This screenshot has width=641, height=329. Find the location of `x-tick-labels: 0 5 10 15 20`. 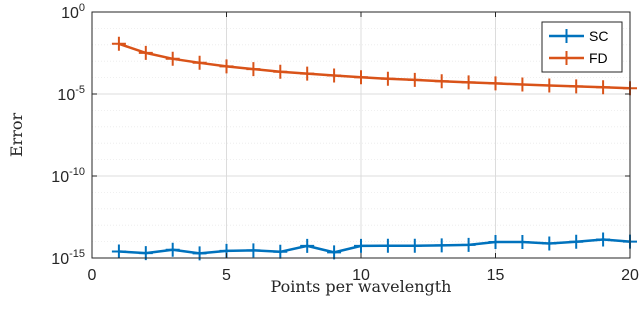

x-tick-labels: 0 5 10 15 20 is located at coordinates (363, 275).